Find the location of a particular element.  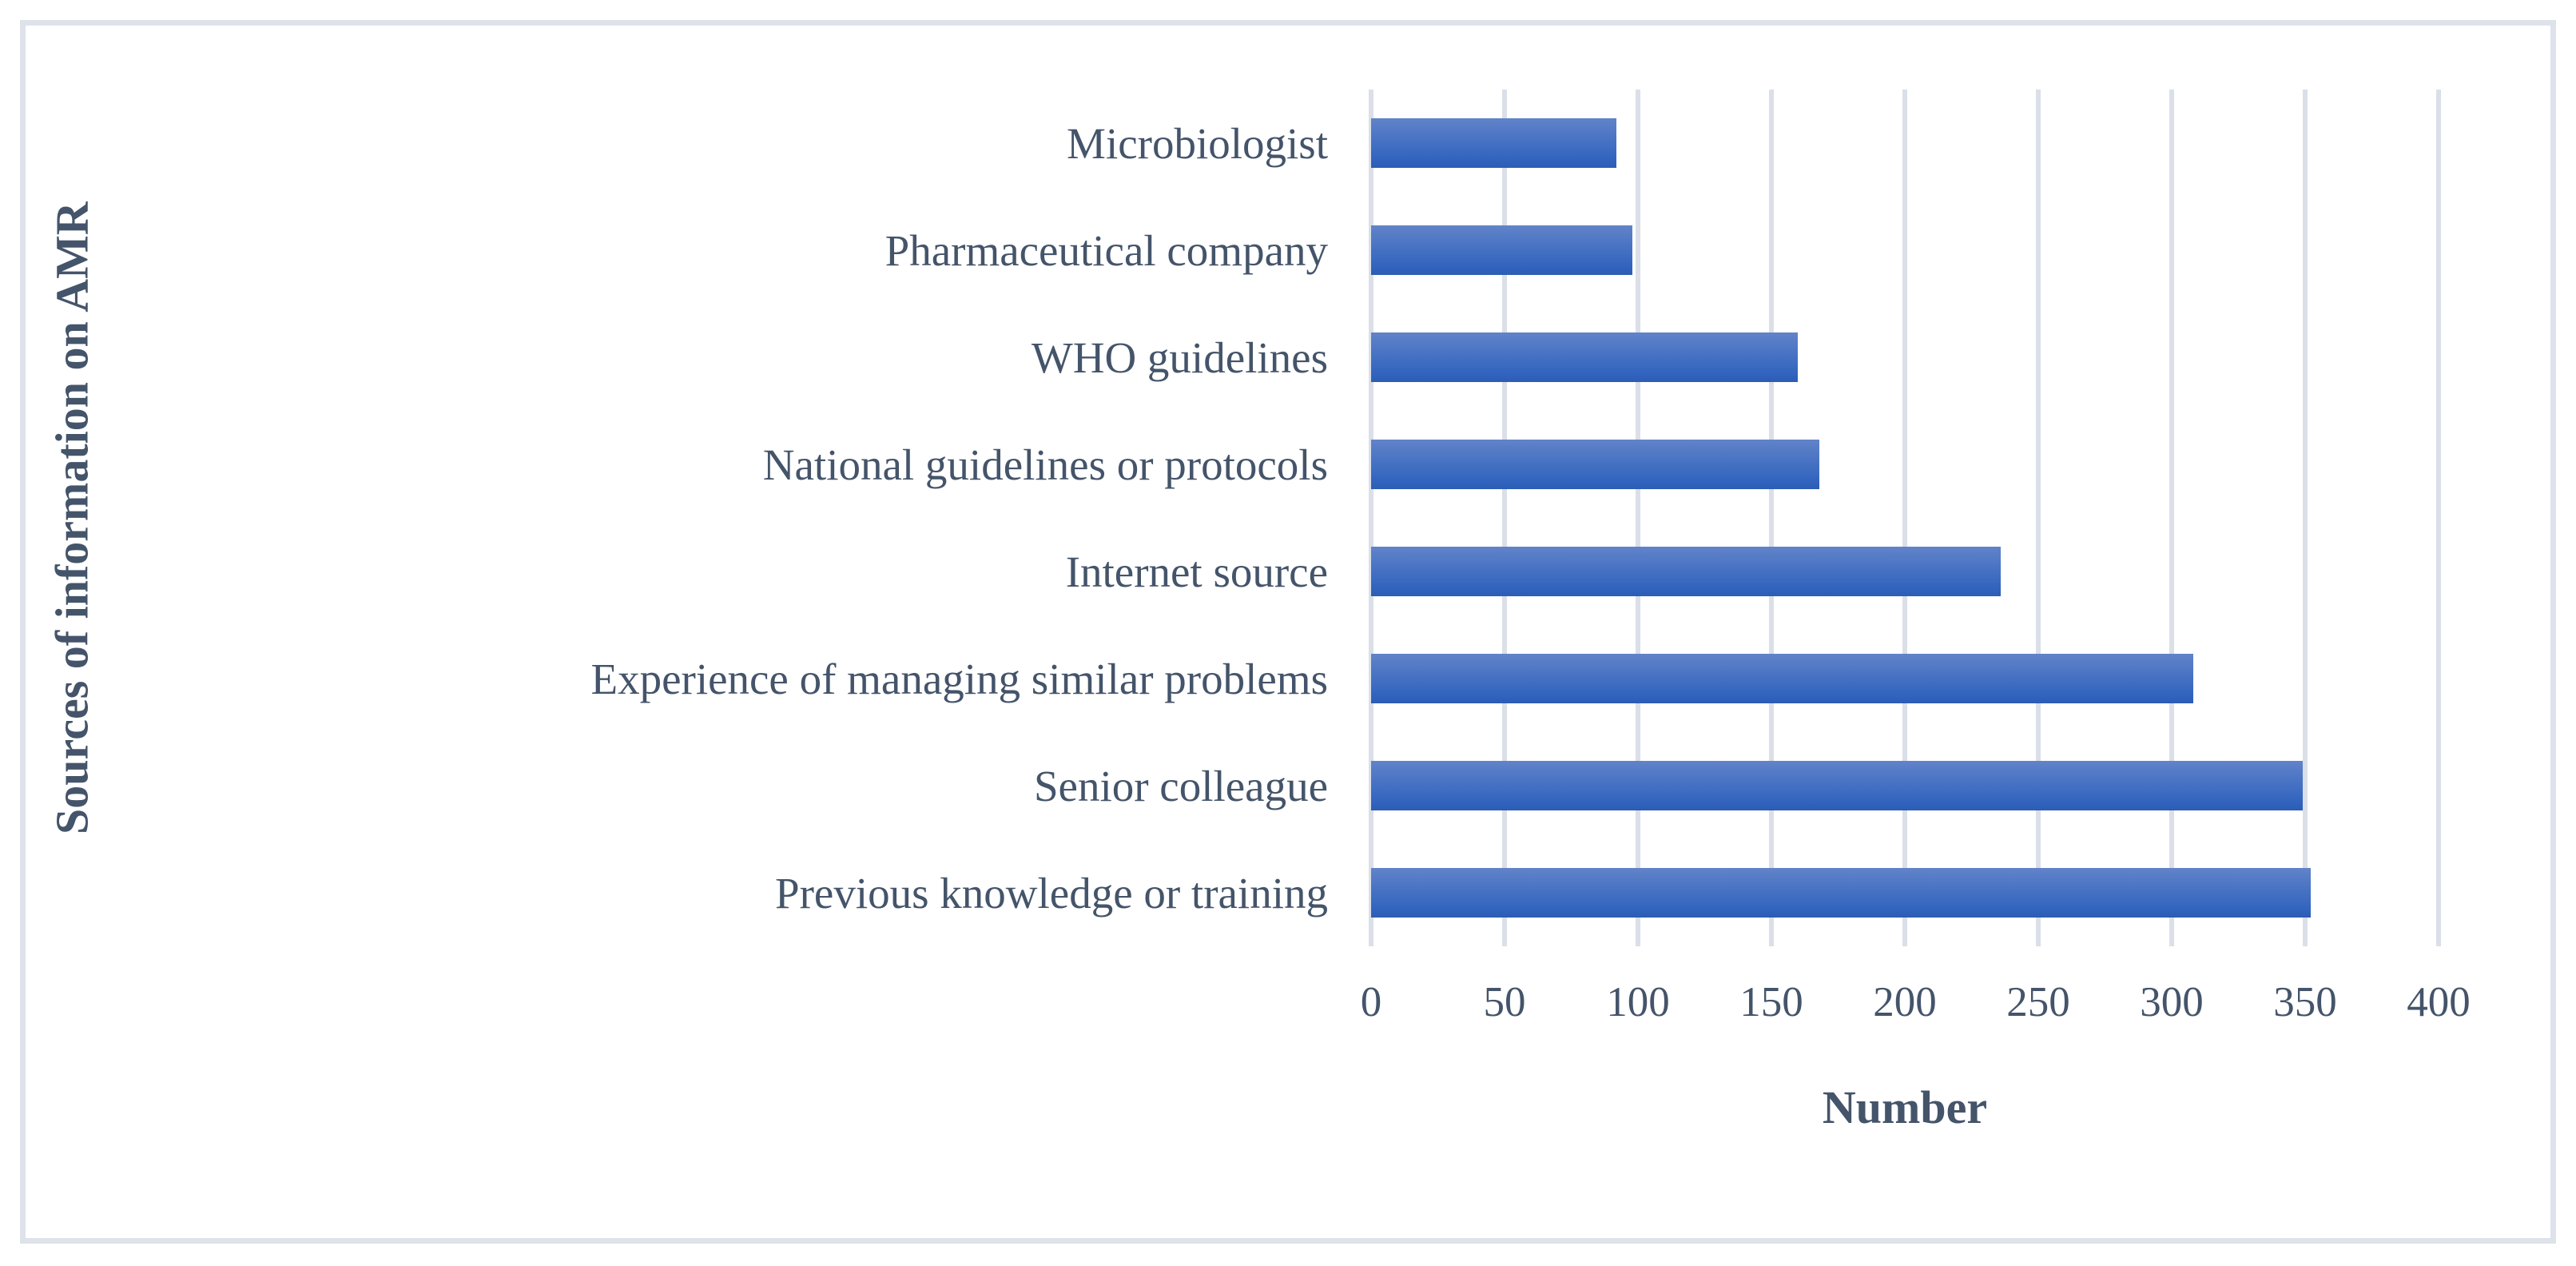

x-tick-label-0: 0 is located at coordinates (1371, 1002).